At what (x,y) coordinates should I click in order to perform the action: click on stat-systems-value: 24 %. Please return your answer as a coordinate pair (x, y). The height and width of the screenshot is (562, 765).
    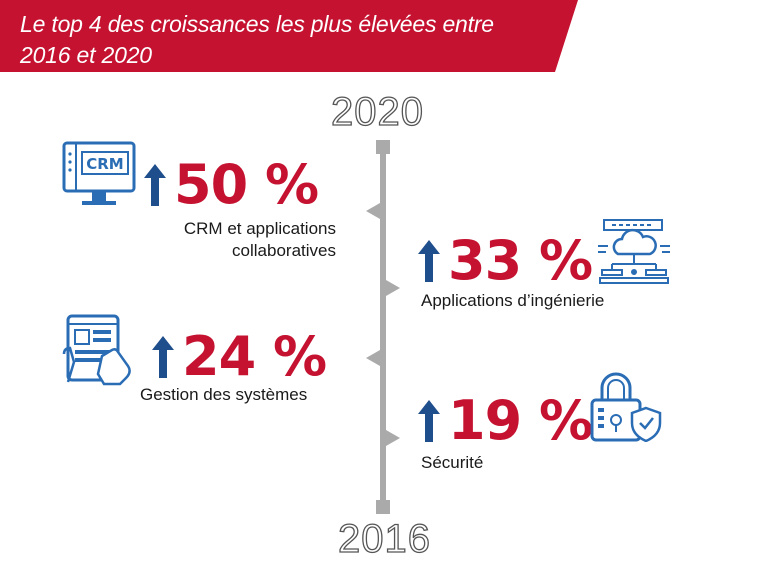
    Looking at the image, I should click on (254, 356).